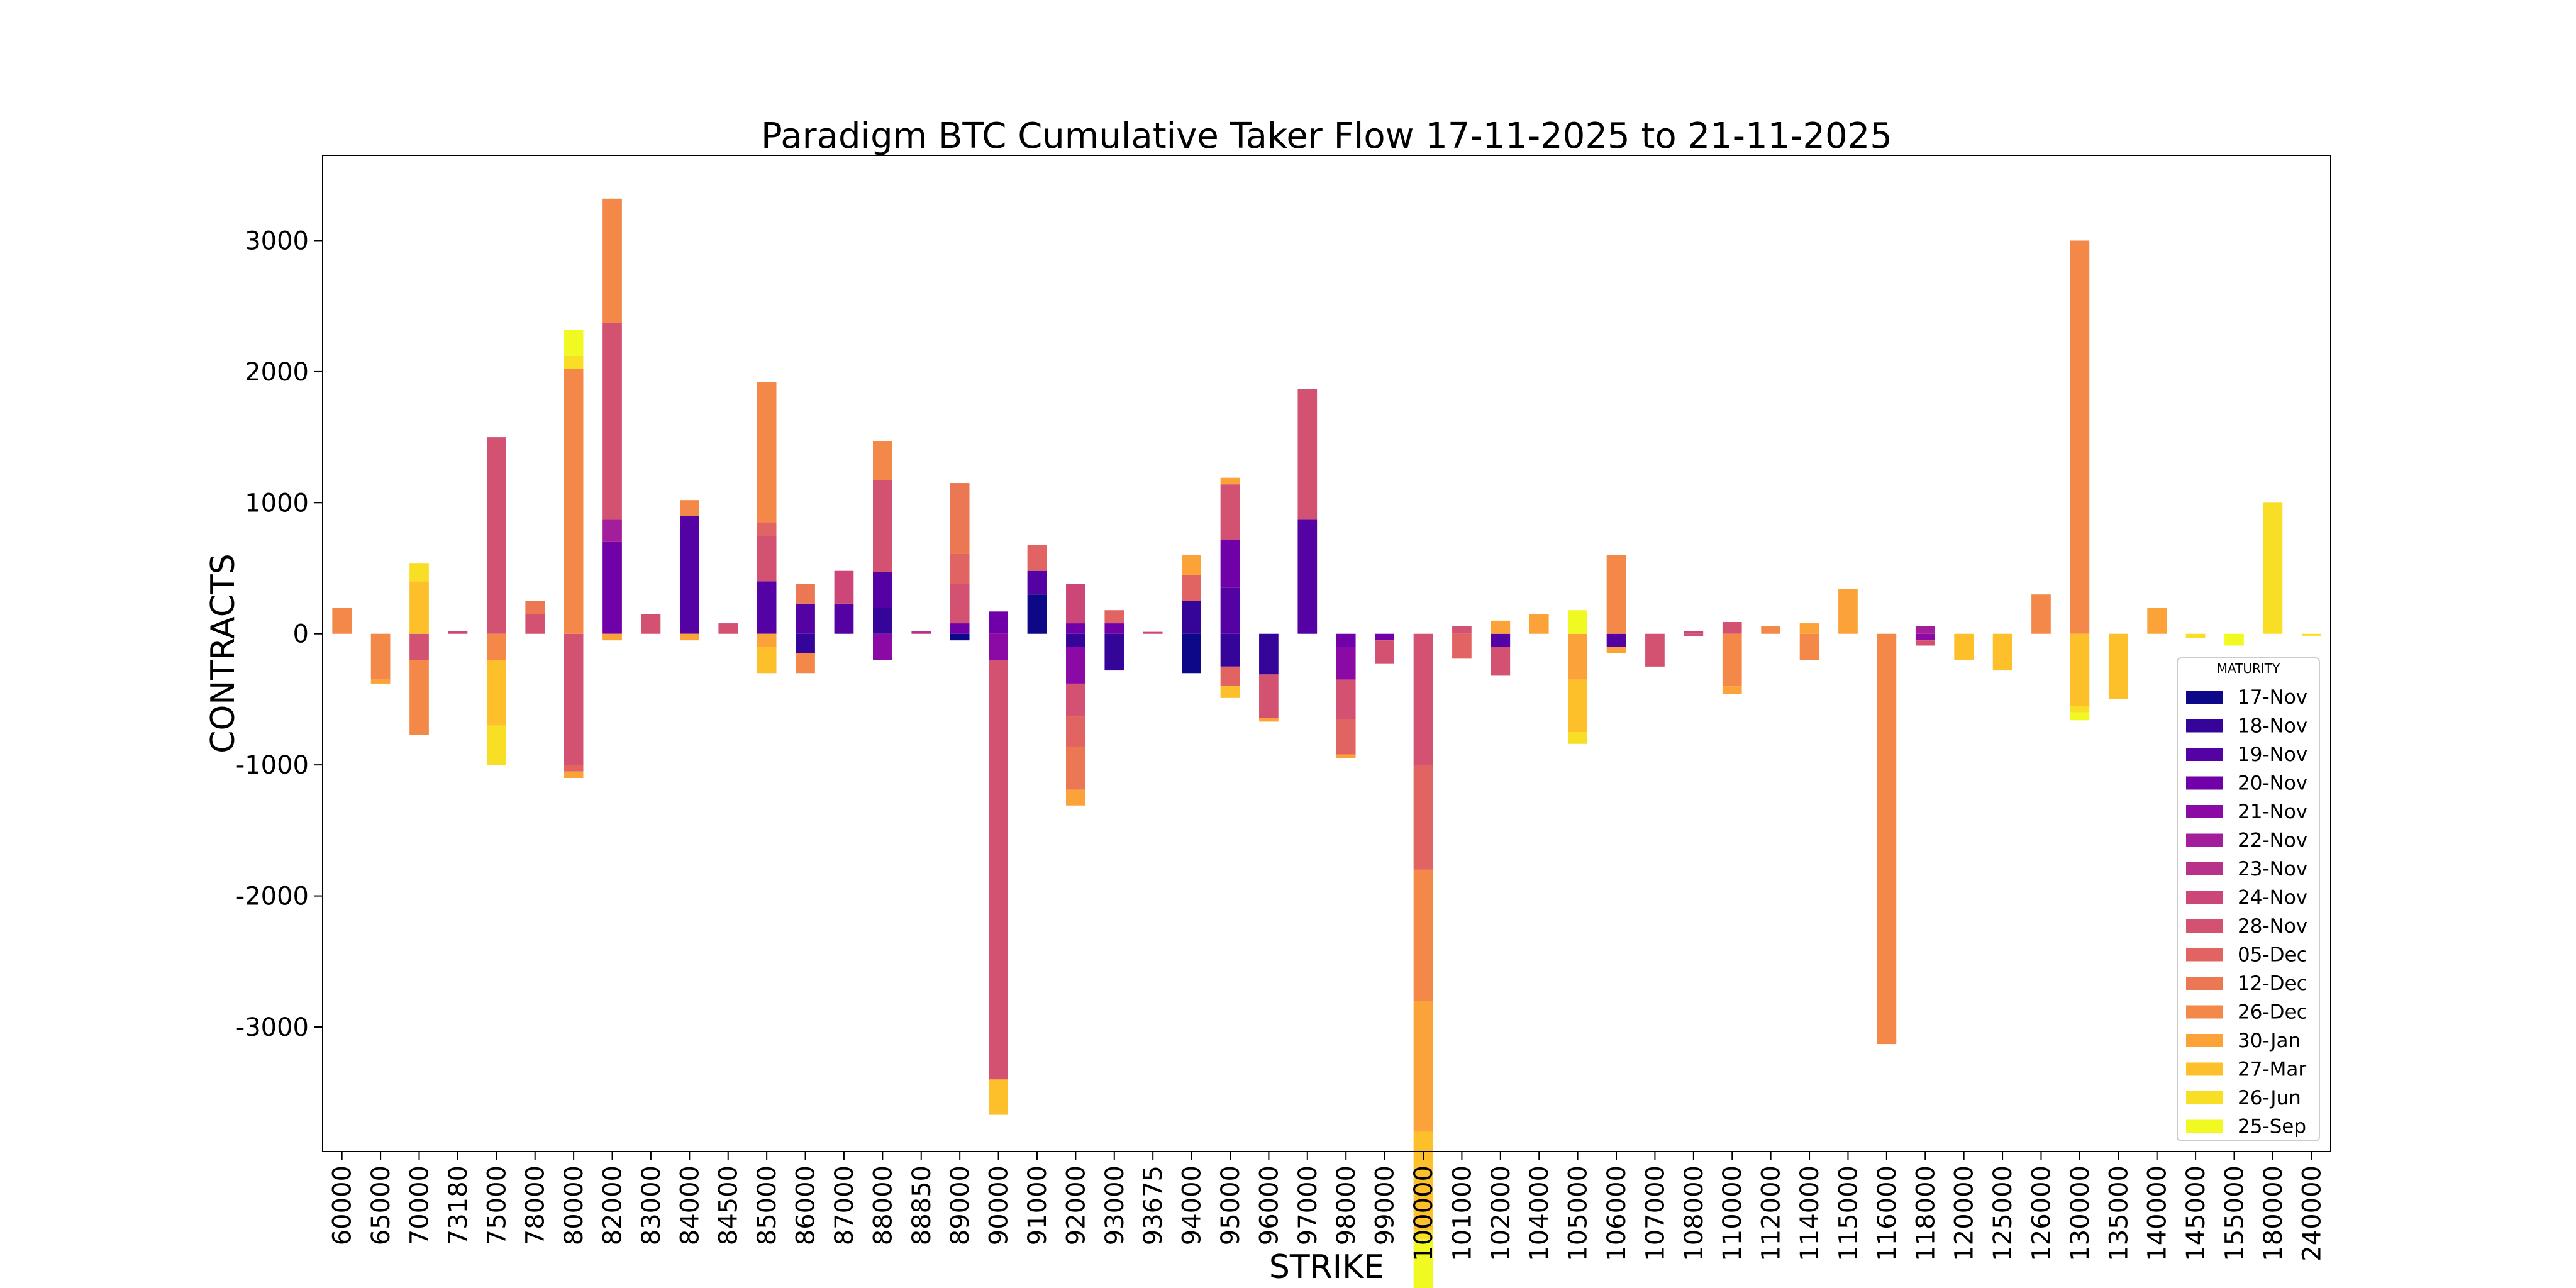 This screenshot has height=1288, width=2576. Describe the element at coordinates (806, 1205) in the screenshot. I see `x-tick-label: 86000` at that location.